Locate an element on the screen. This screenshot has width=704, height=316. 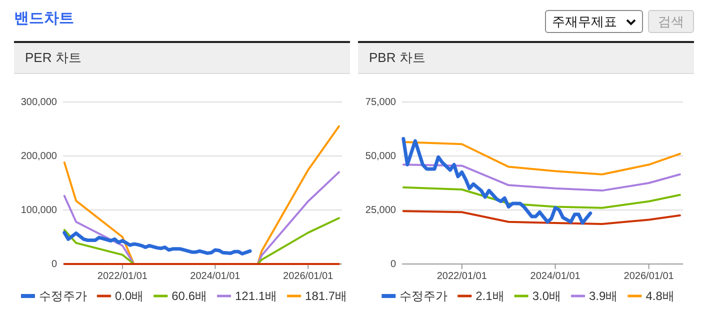
chart-title: PBR 차트 is located at coordinates (526, 57).